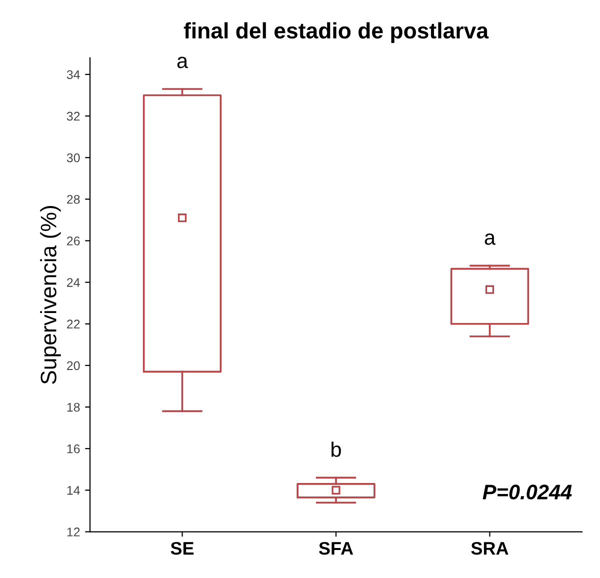 This screenshot has width=600, height=578. I want to click on y-tick-label: 28, so click(73, 199).